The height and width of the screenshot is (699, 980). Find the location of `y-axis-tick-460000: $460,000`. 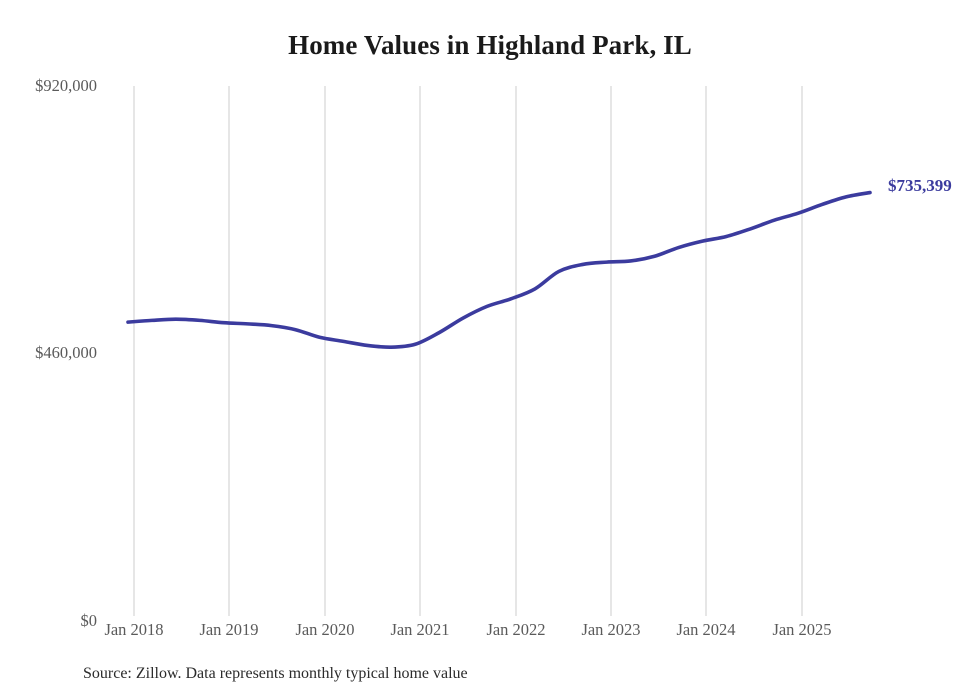

y-axis-tick-460000: $460,000 is located at coordinates (66, 352).